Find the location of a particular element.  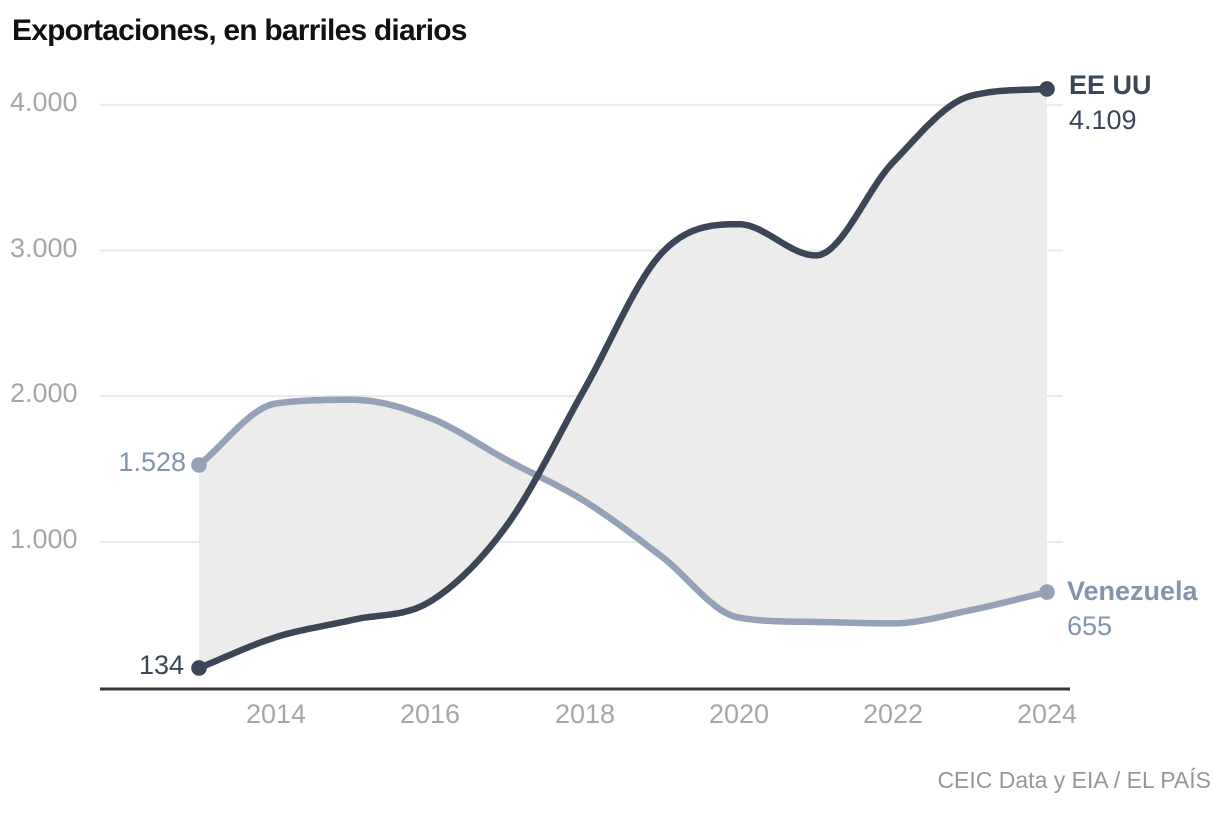

venezuela-series-name: Venezuela is located at coordinates (1132, 591).